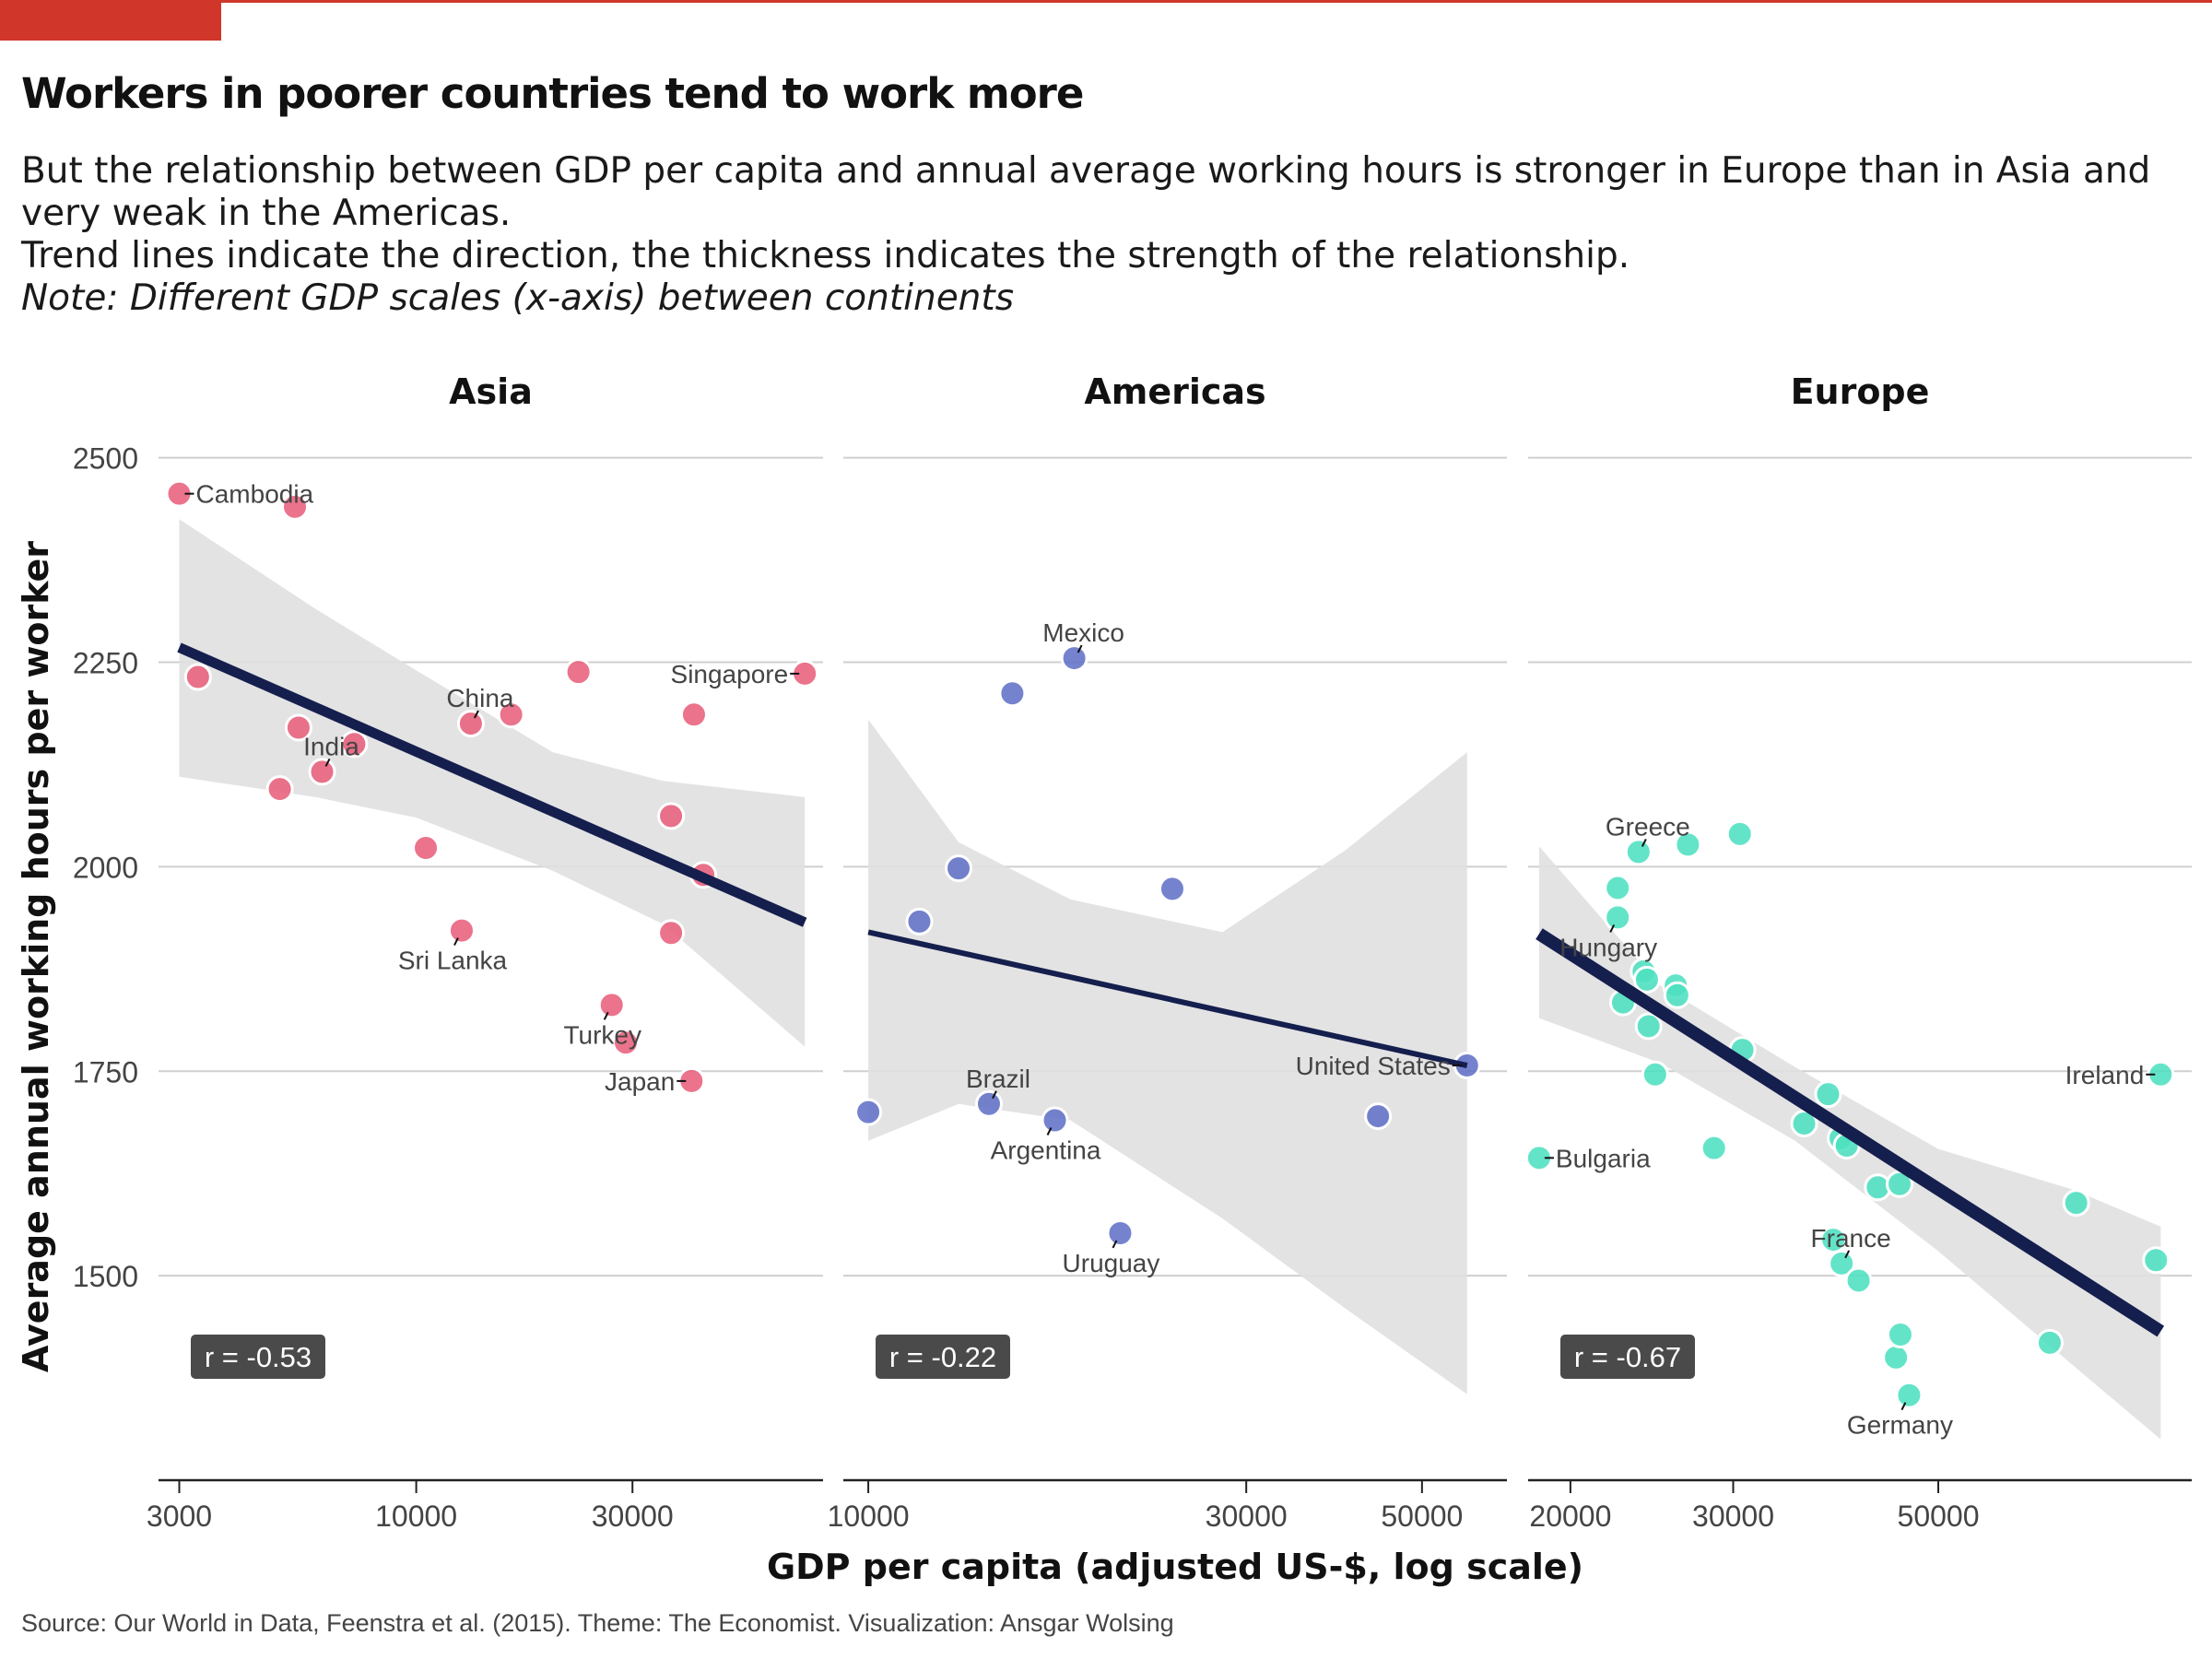  What do you see at coordinates (480, 698) in the screenshot?
I see `point-label: China` at bounding box center [480, 698].